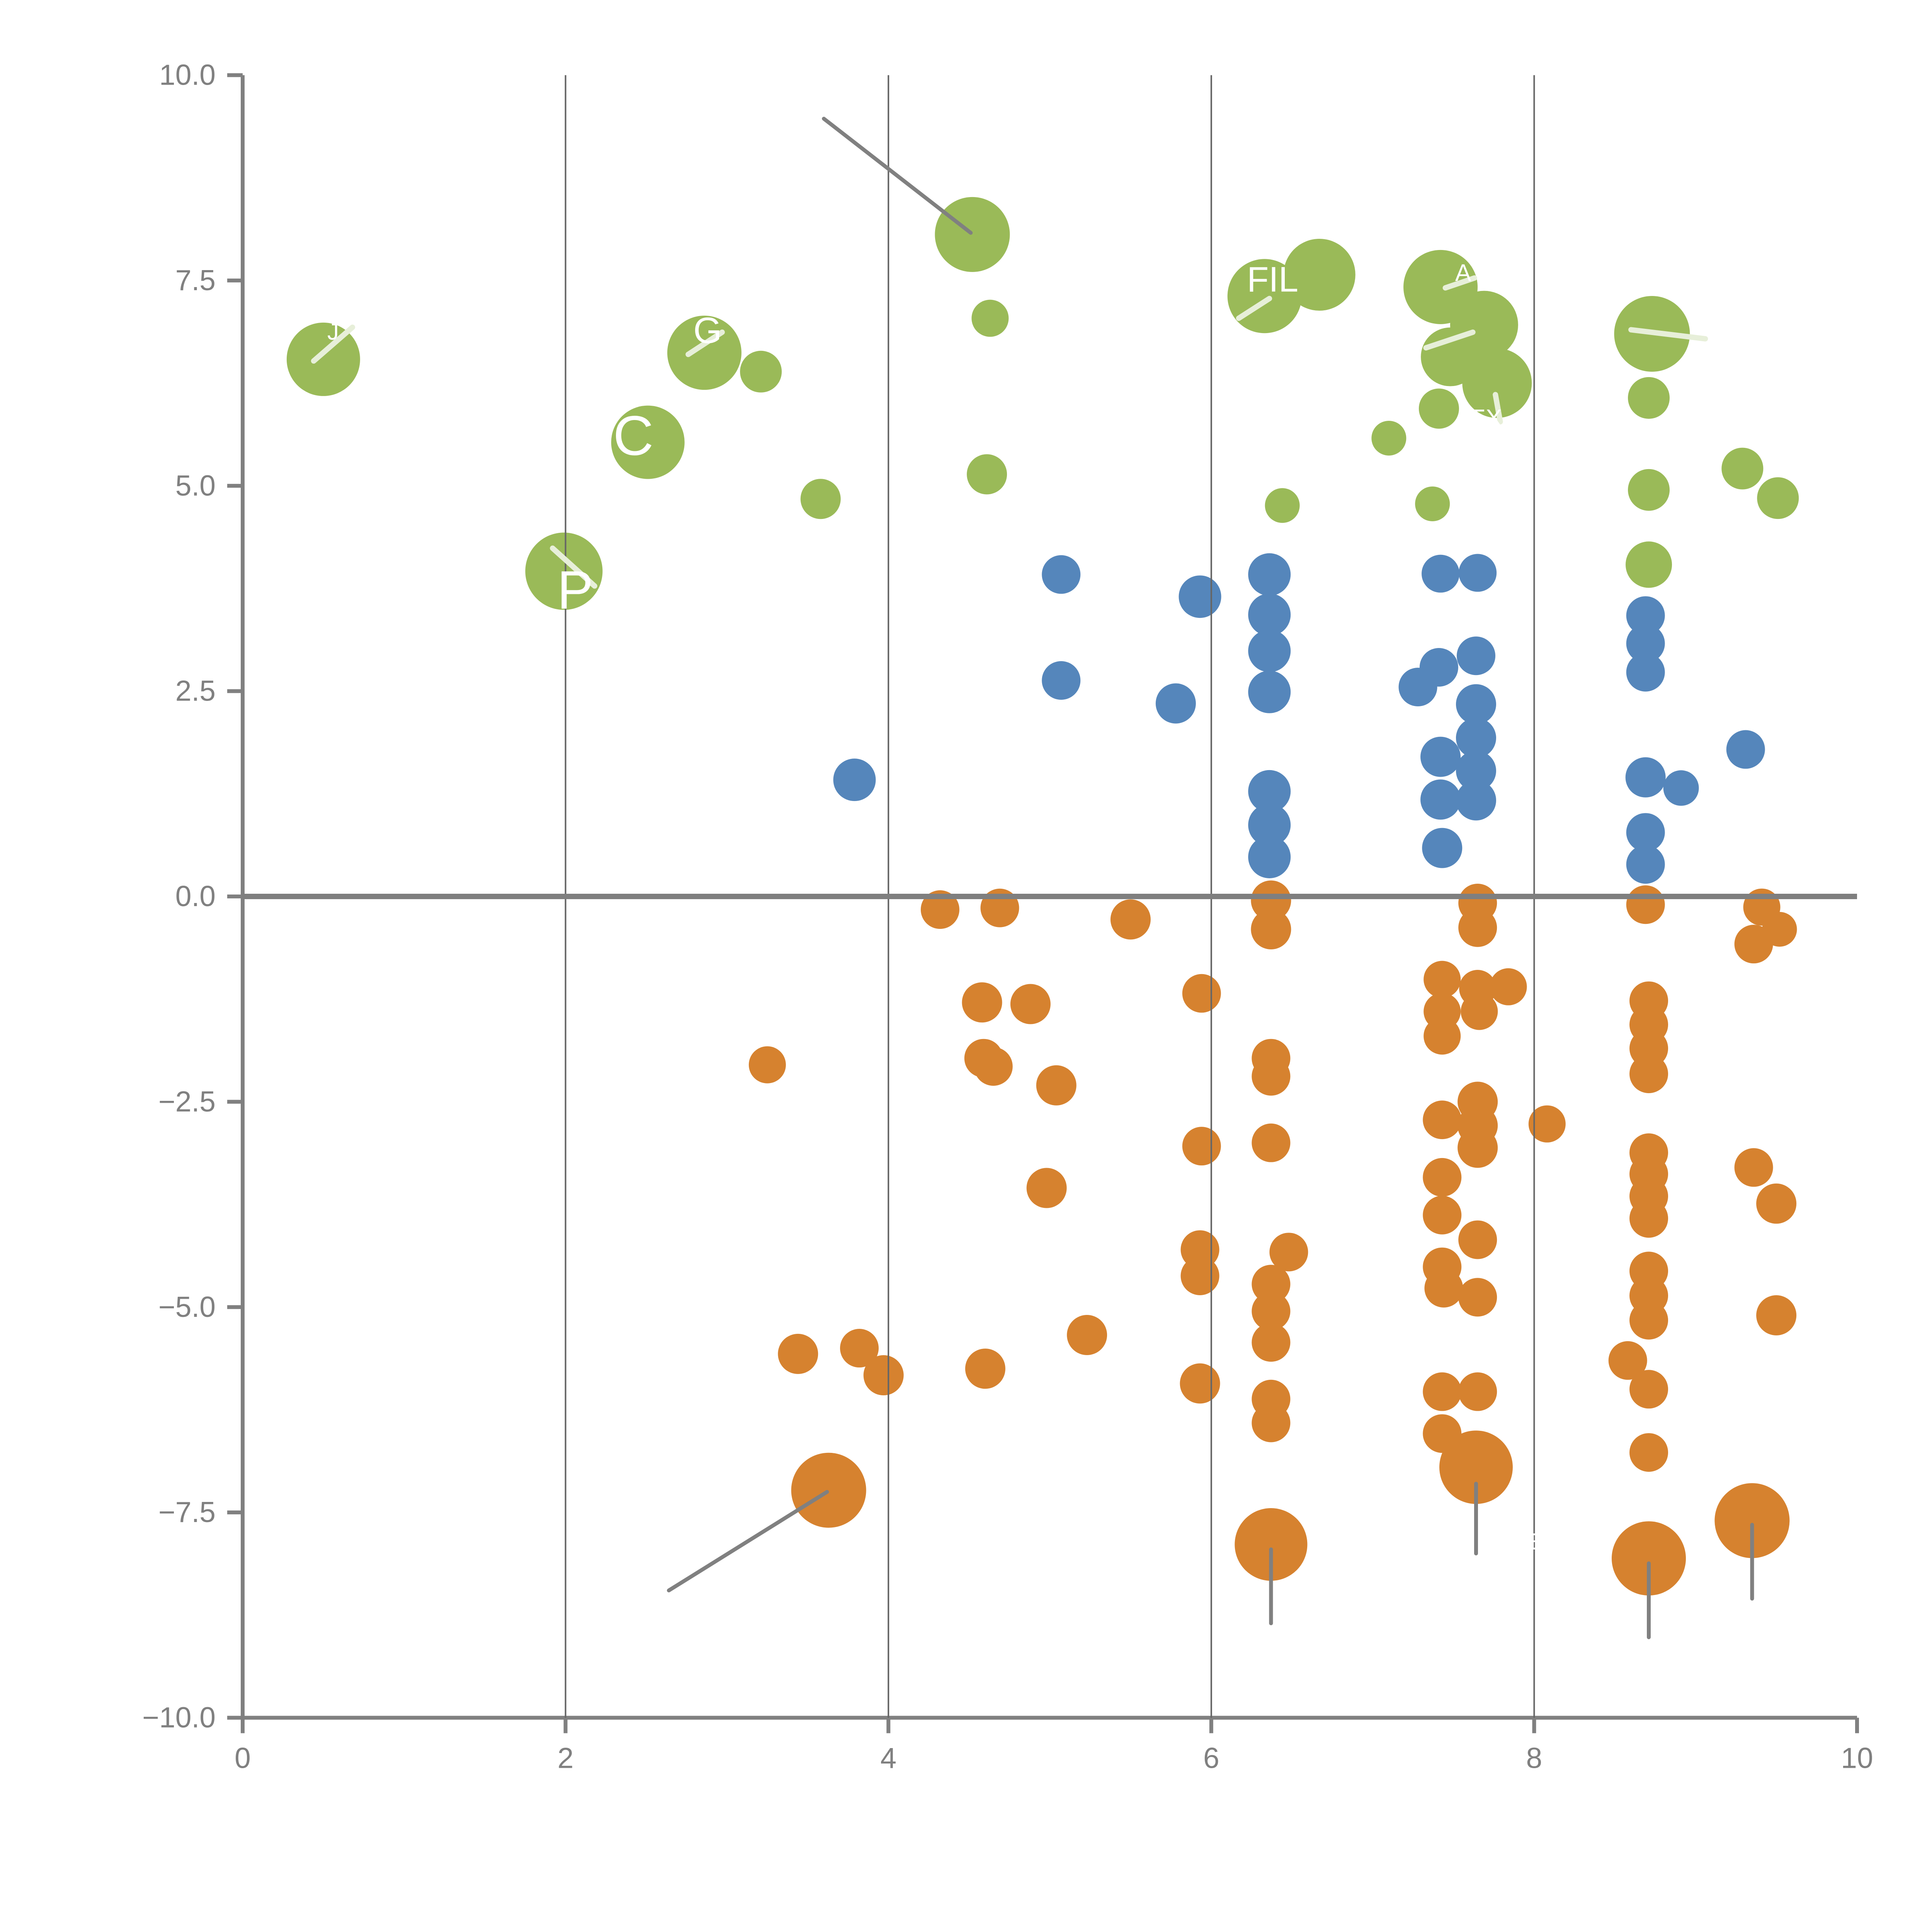 This screenshot has height=1932, width=1932. I want to click on y-tick-label: −5.0, so click(187, 1307).